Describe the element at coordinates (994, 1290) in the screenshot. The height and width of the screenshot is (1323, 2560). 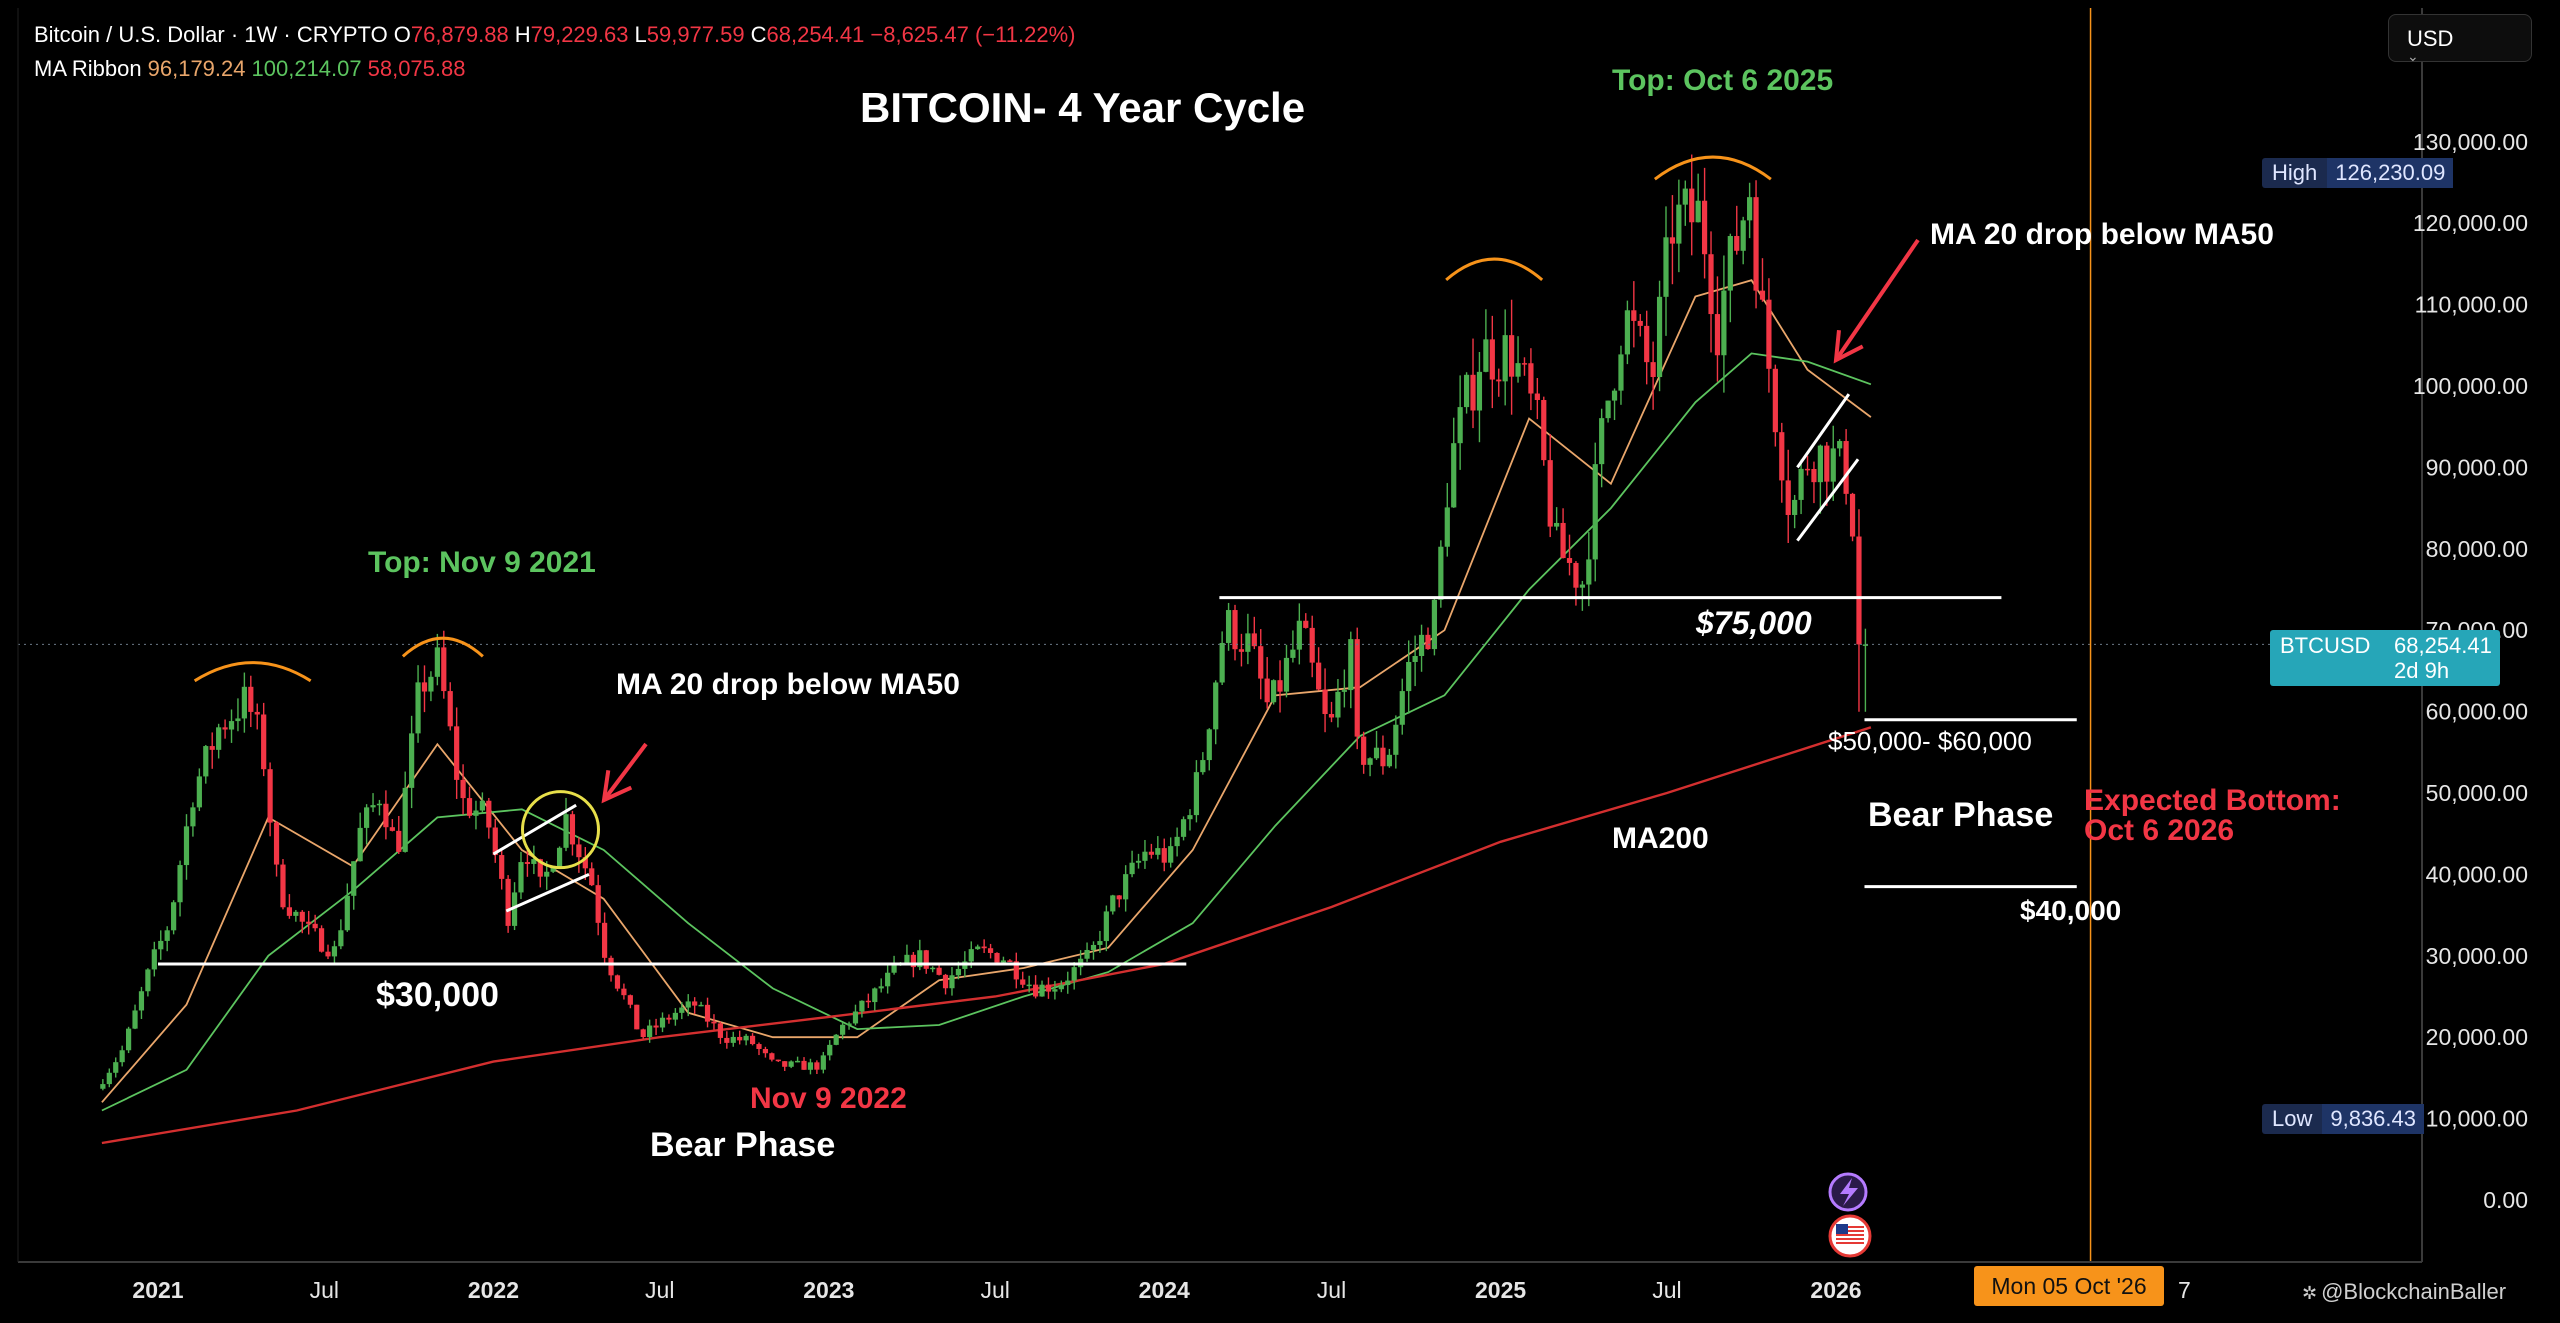
I see `time-tick-label: Jul` at that location.